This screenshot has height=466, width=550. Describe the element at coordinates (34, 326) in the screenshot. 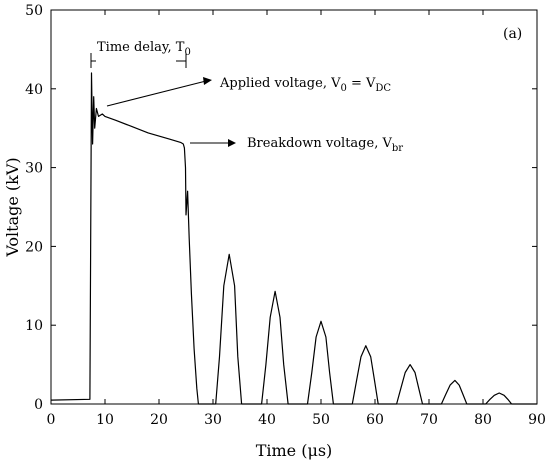

I see `y-tick-label: 10` at that location.